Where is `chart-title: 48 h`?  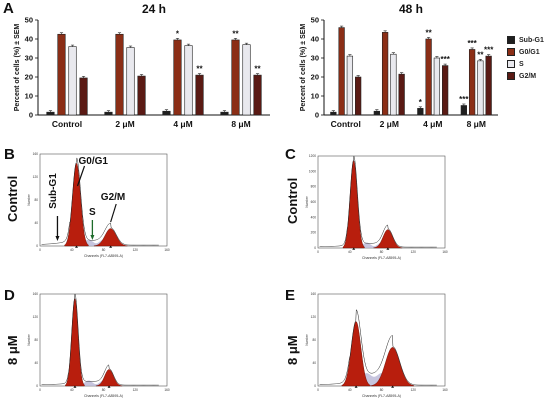
chart-title: 48 h is located at coordinates (411, 9).